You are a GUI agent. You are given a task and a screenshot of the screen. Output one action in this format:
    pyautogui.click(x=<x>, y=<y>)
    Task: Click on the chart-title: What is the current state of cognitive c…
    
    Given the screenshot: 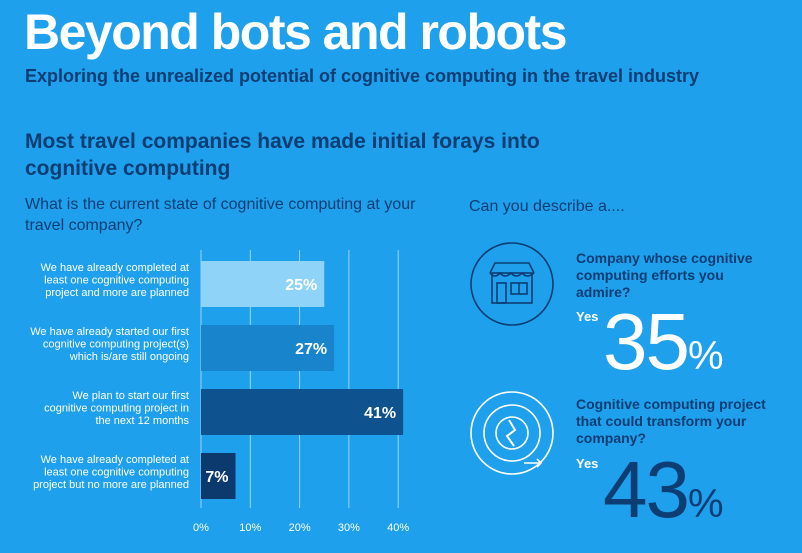 What is the action you would take?
    pyautogui.click(x=220, y=215)
    